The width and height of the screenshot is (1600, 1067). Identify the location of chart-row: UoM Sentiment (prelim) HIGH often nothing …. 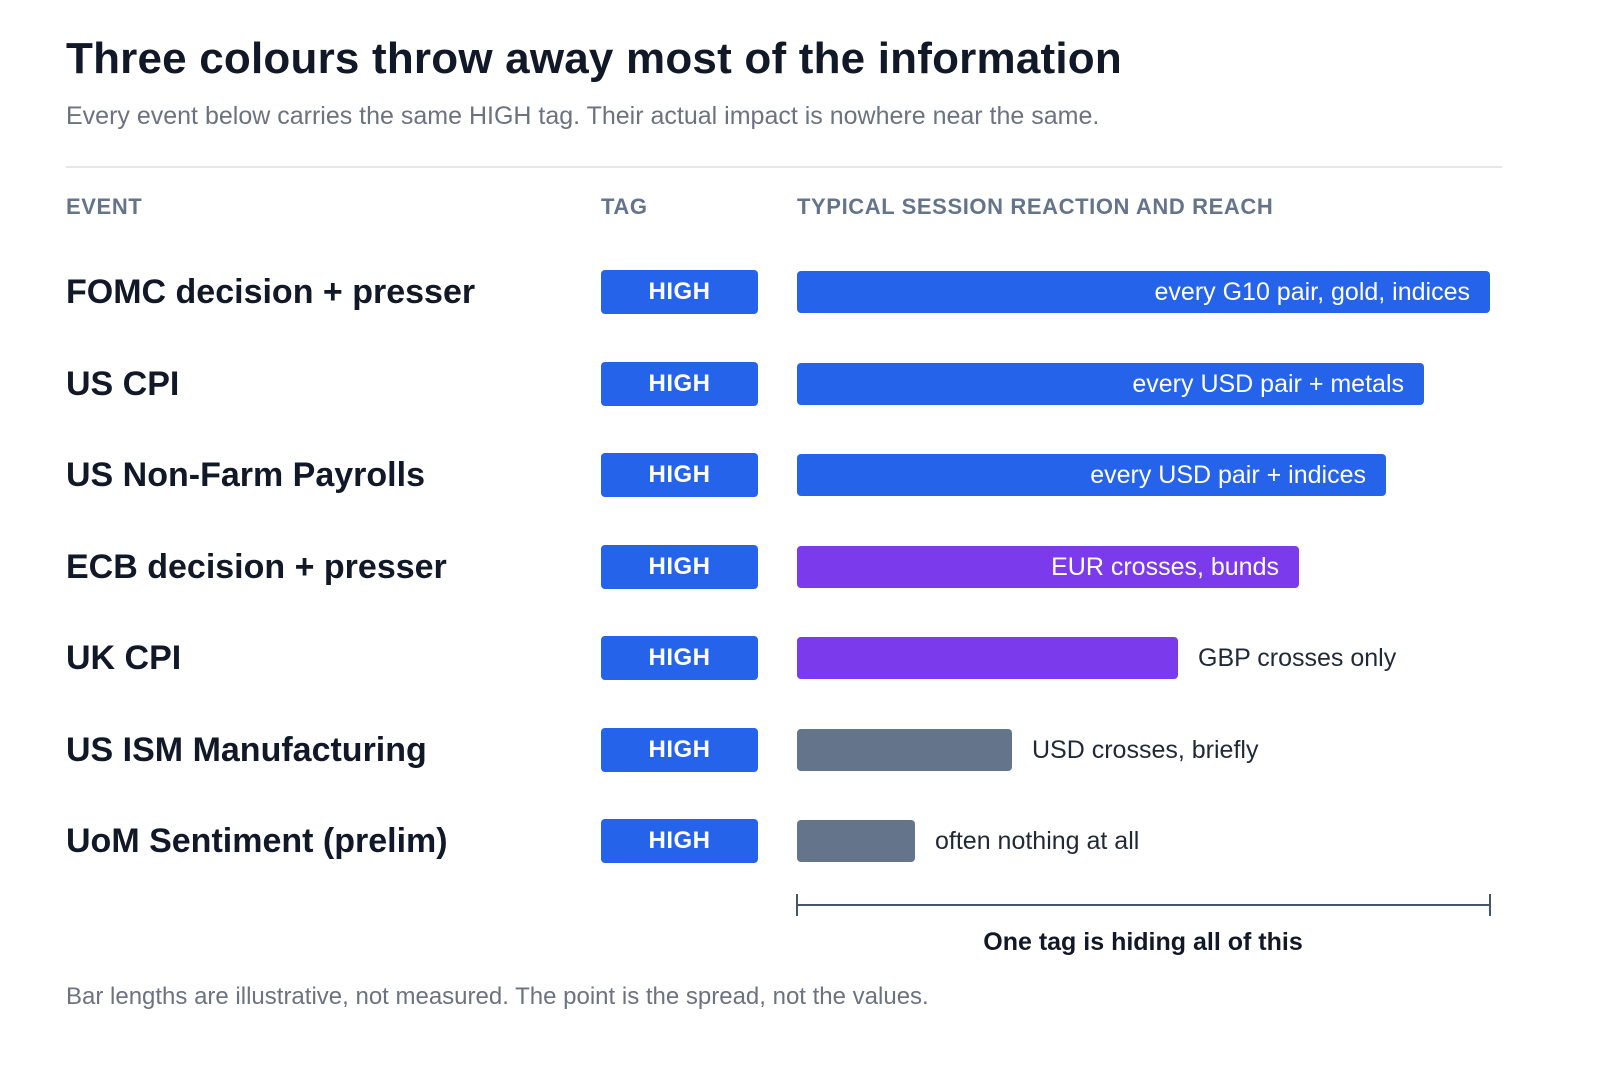
(800, 841).